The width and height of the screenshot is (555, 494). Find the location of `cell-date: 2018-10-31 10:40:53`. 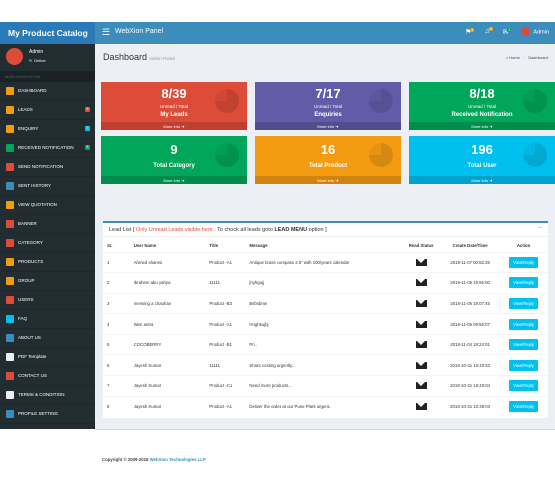

cell-date: 2018-10-31 10:40:53 is located at coordinates (470, 365).